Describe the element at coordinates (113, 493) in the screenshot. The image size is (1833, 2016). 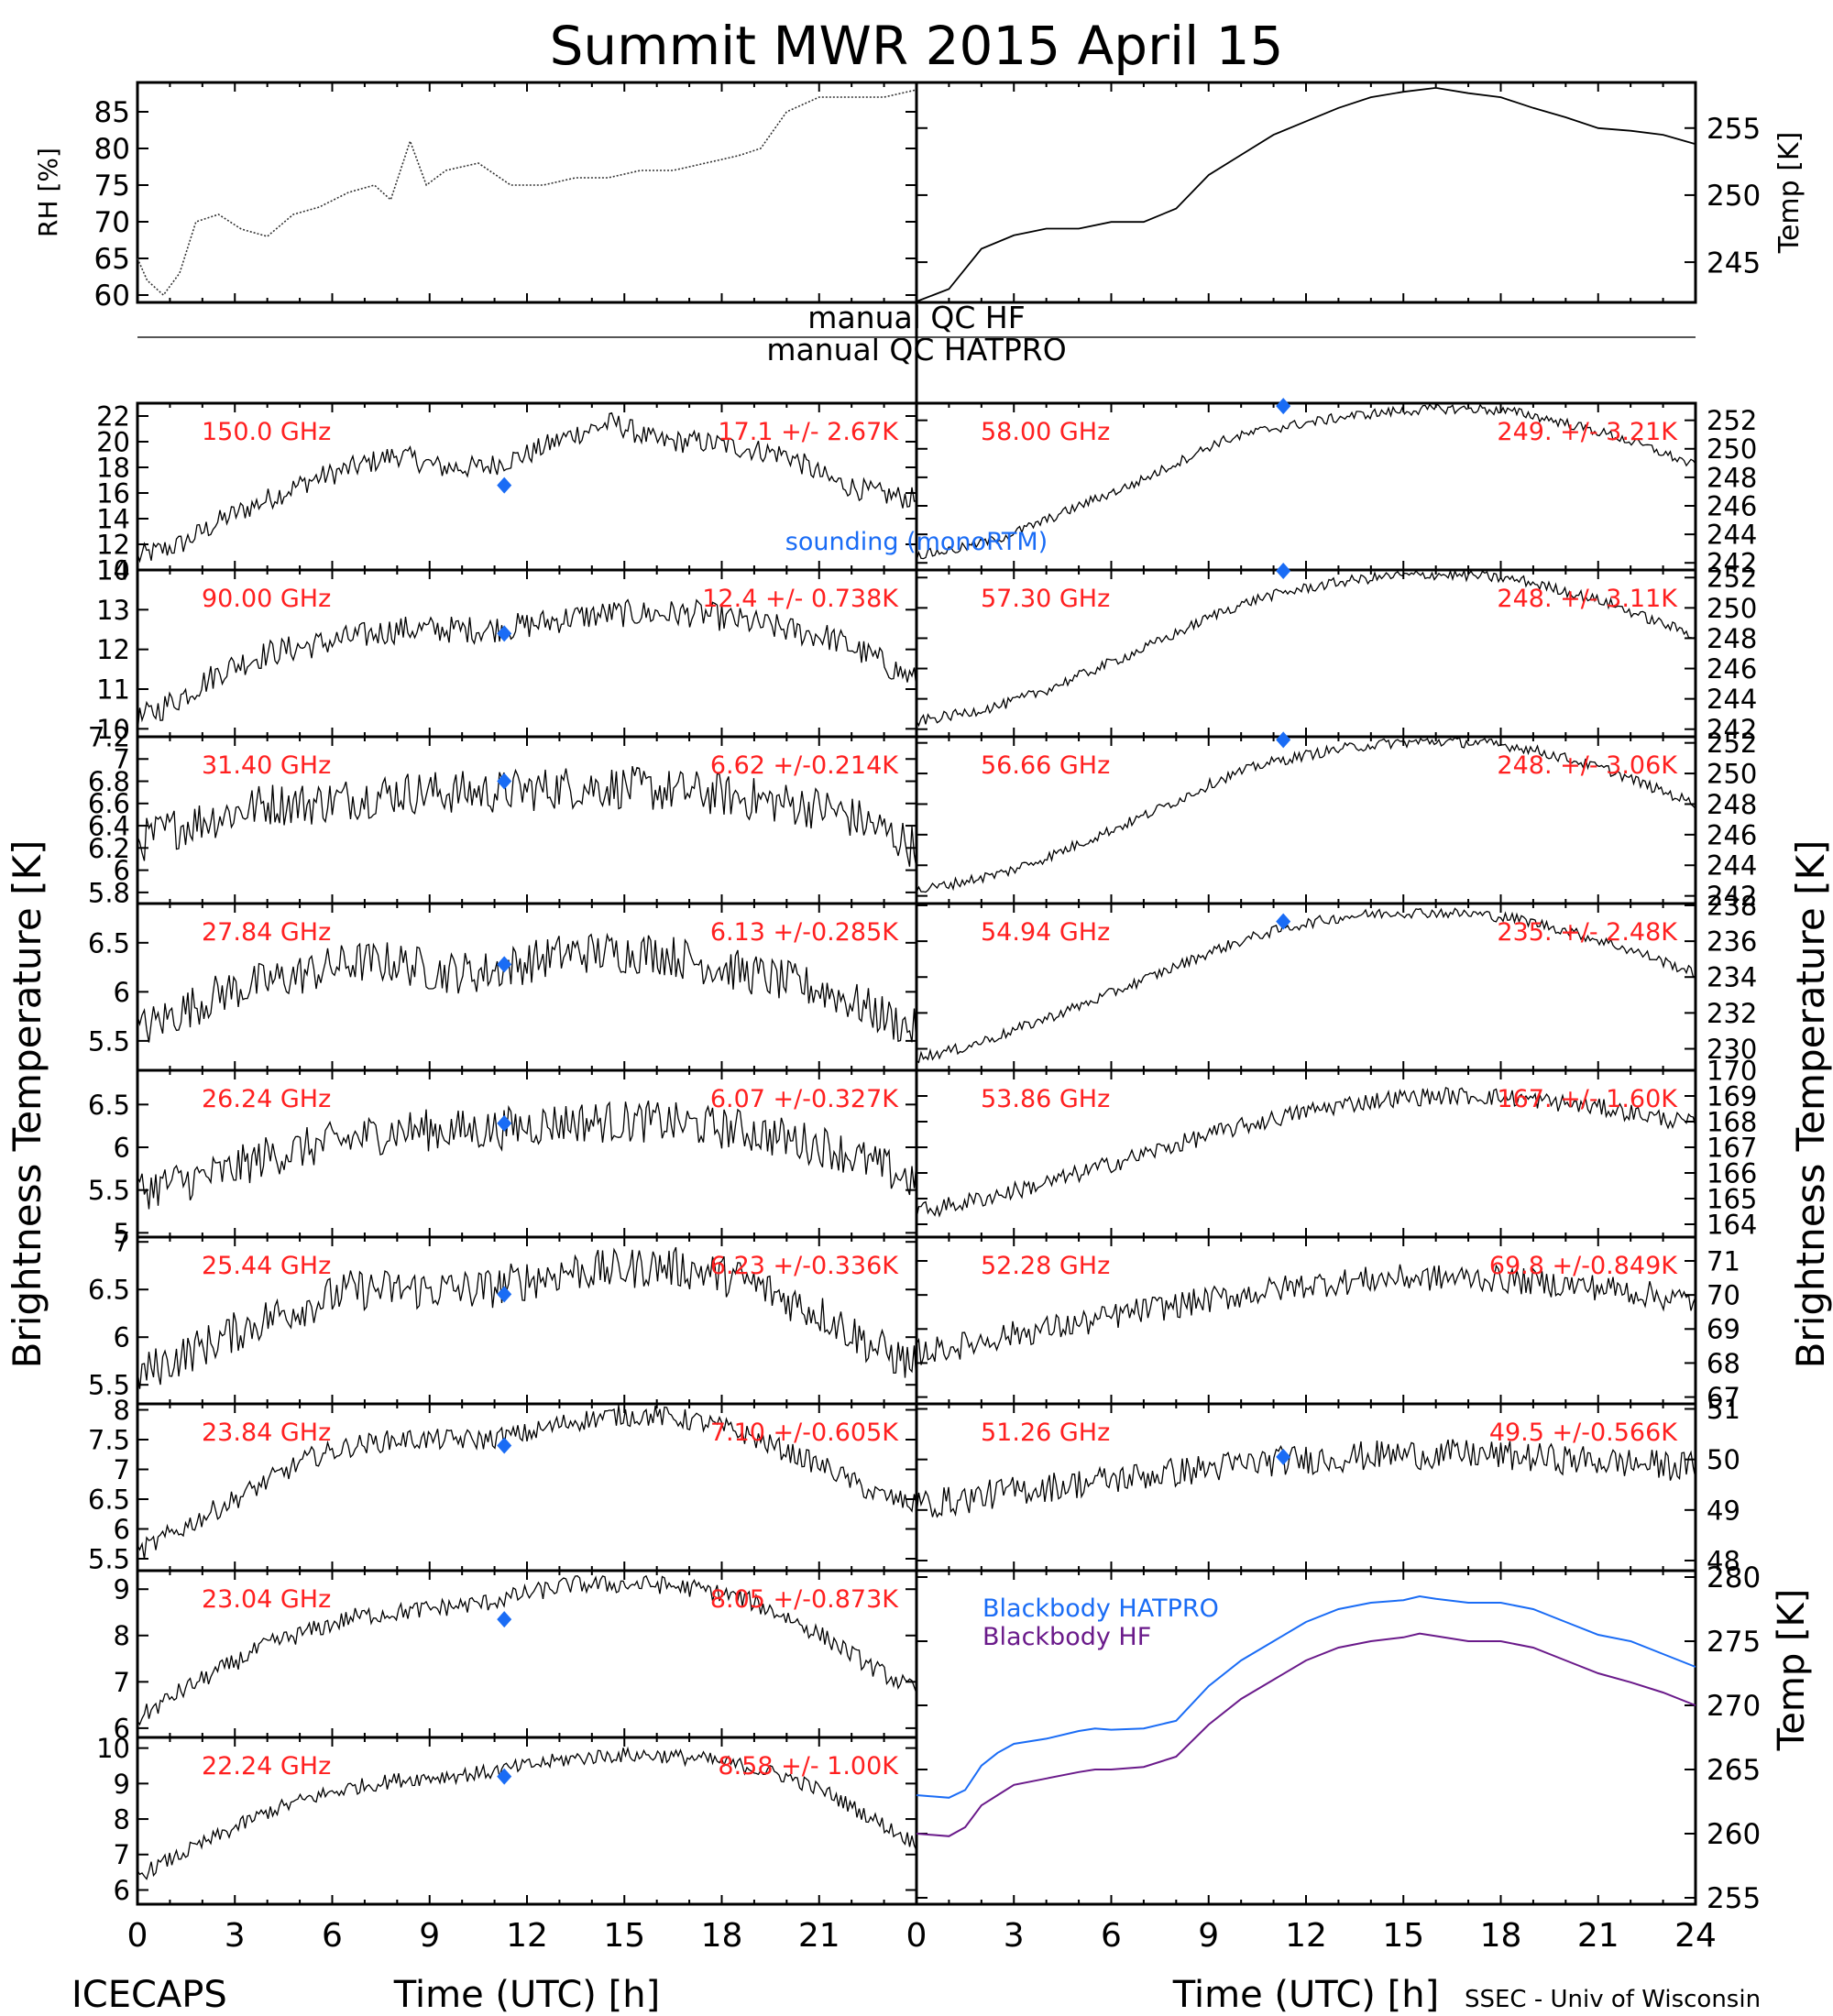
I see `y-tick-label: 16` at that location.